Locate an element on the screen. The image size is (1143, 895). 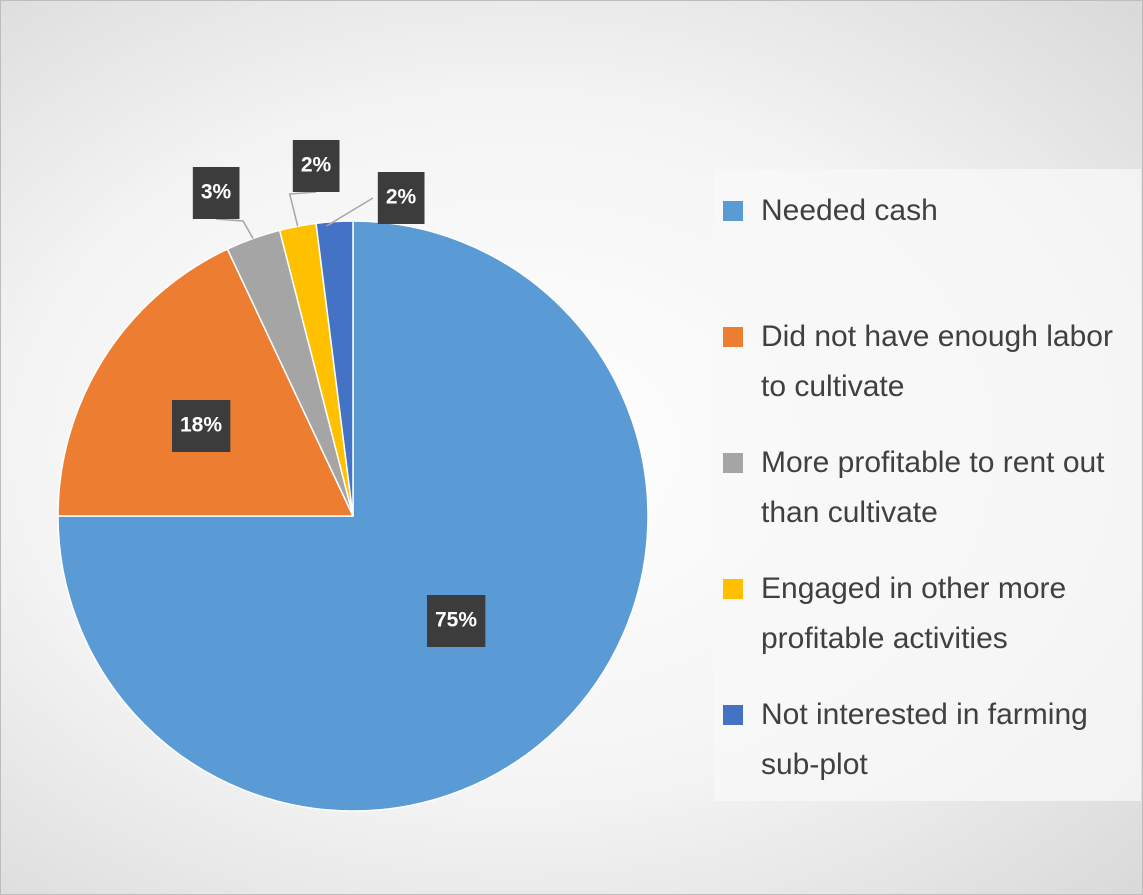
data-label: 18% is located at coordinates (201, 426).